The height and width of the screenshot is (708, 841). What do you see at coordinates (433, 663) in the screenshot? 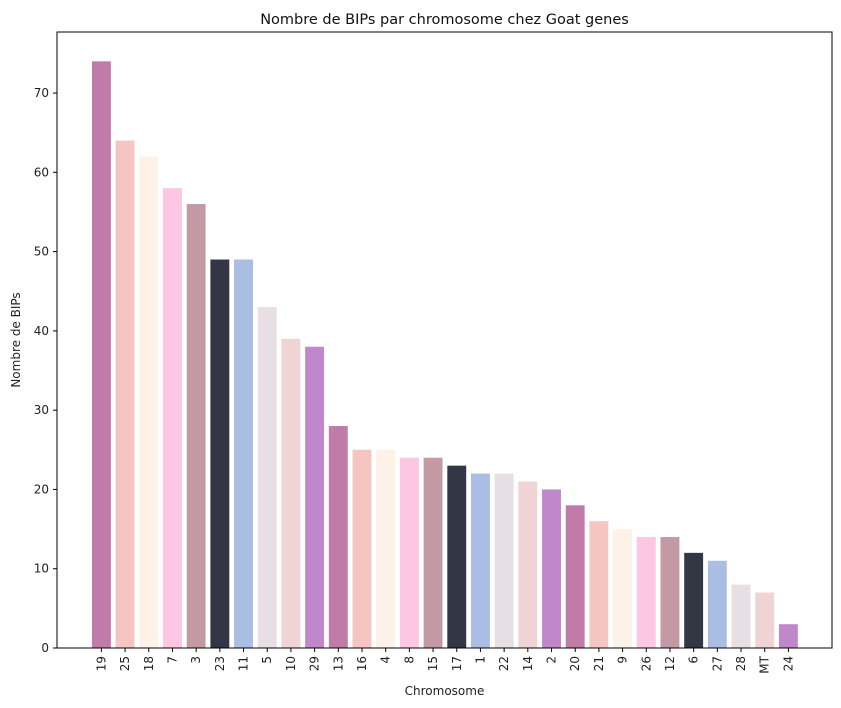
I see `x-tick-label: 15` at bounding box center [433, 663].